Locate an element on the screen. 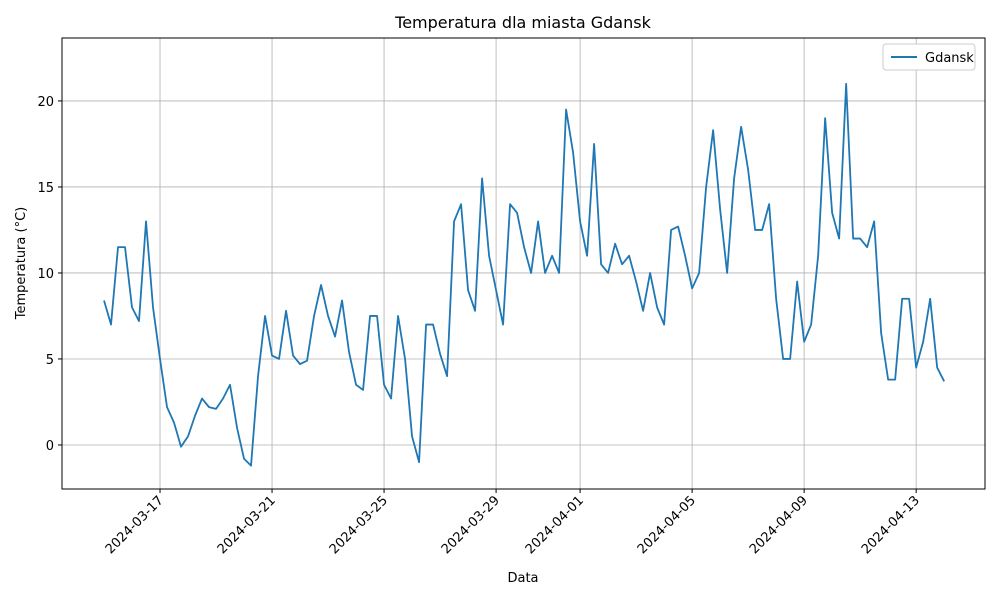 The image size is (1000, 600). y-tick-label: 0 is located at coordinates (50, 446).